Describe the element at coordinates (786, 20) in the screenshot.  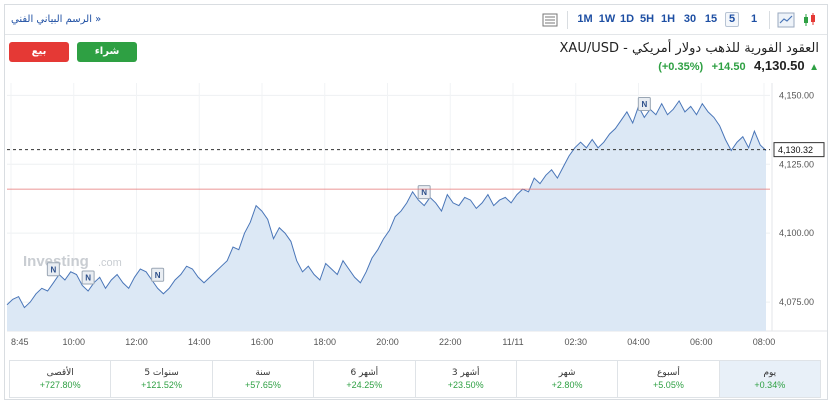
I see `area-chart-icon` at that location.